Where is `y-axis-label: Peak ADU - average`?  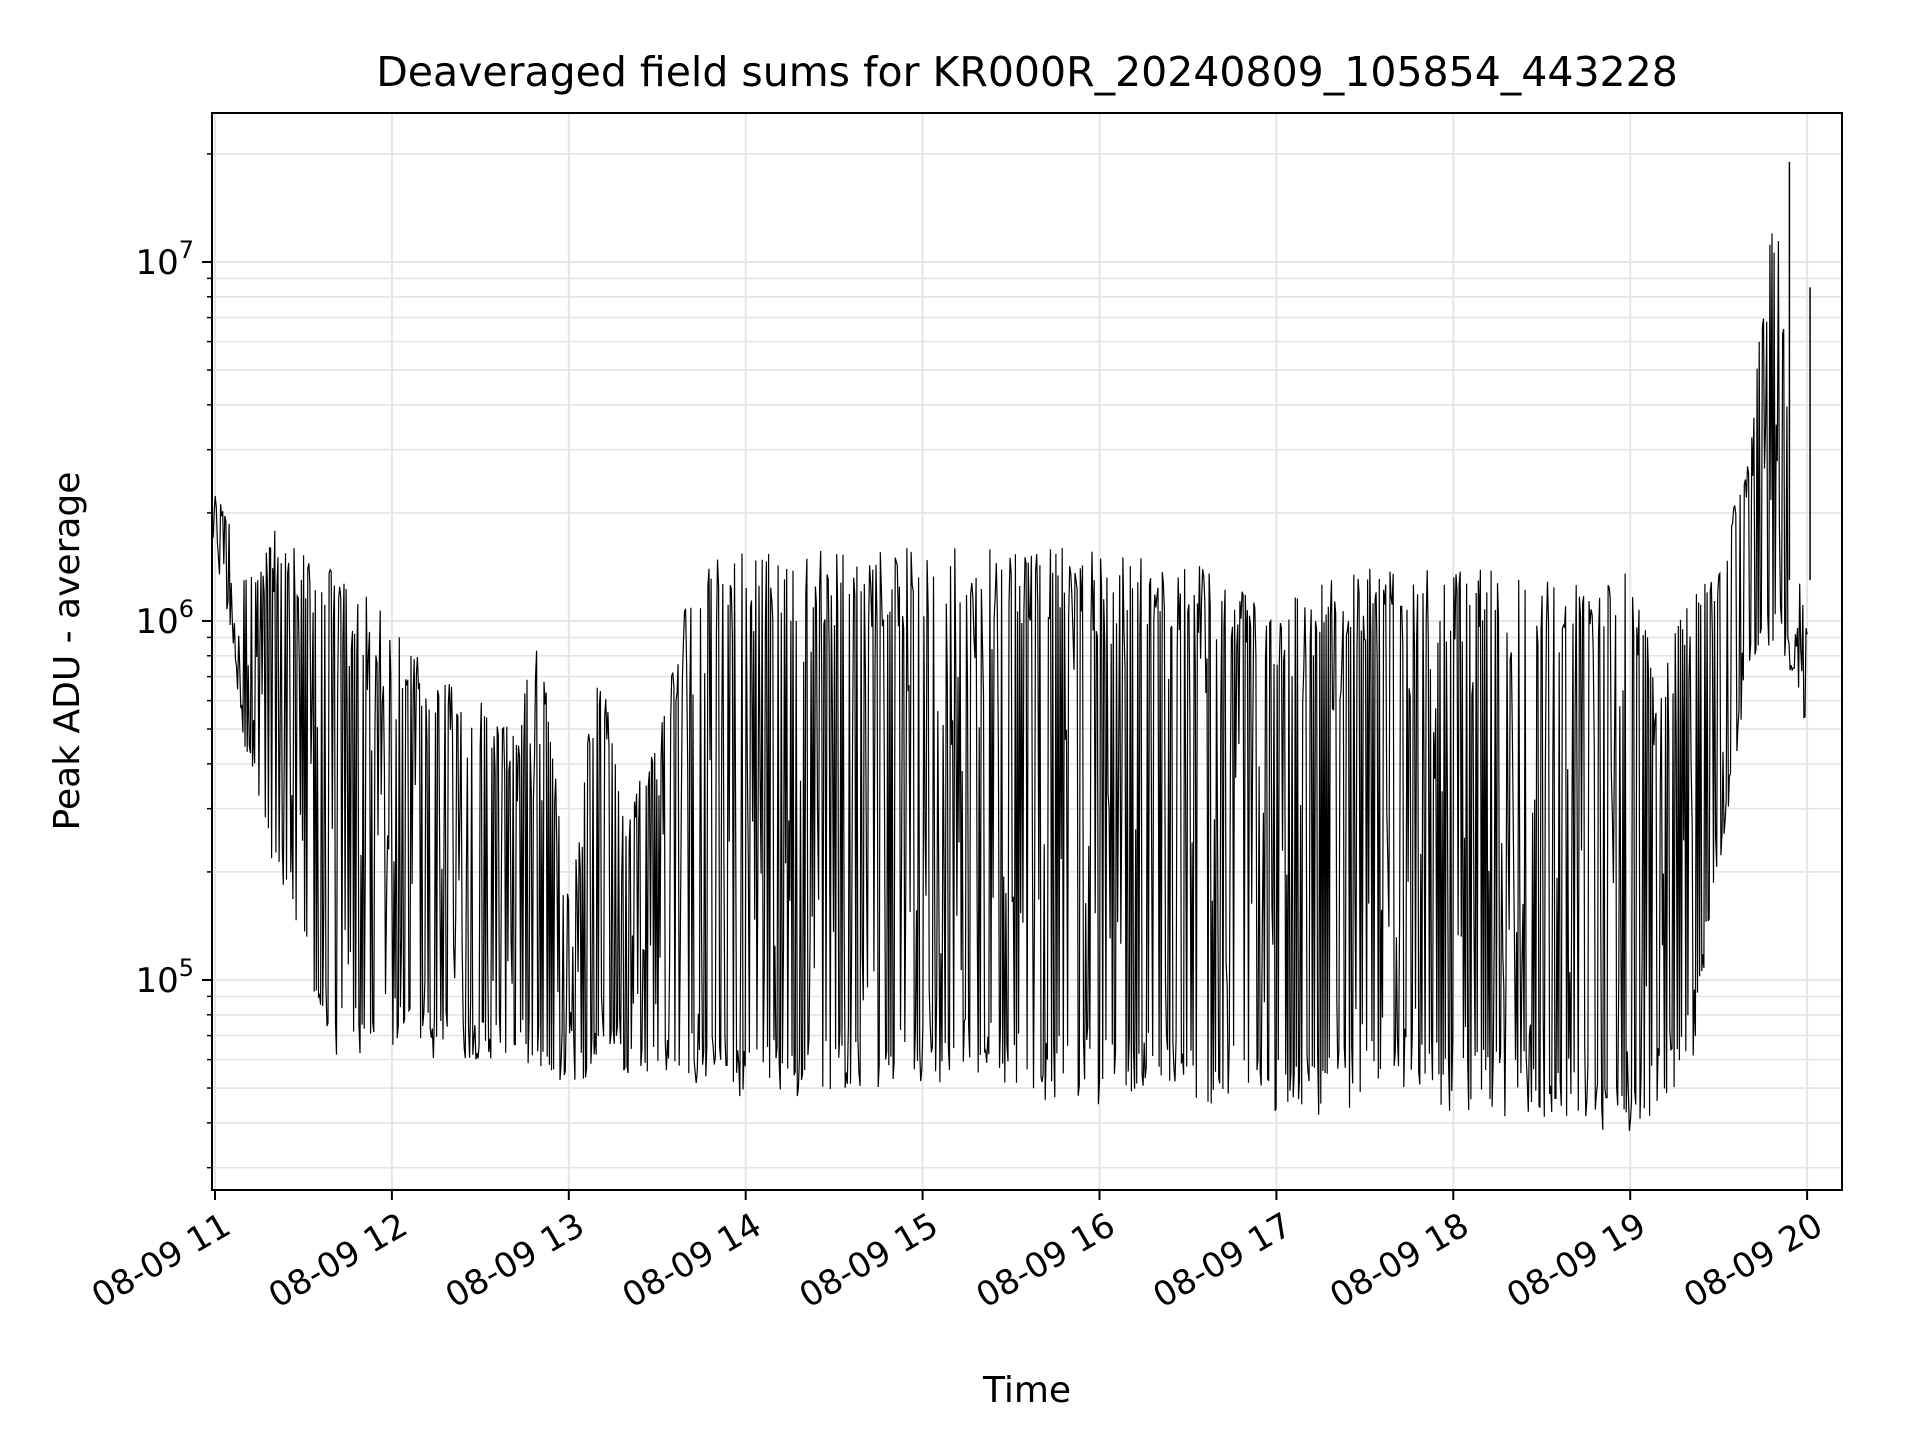
y-axis-label: Peak ADU - average is located at coordinates (67, 651).